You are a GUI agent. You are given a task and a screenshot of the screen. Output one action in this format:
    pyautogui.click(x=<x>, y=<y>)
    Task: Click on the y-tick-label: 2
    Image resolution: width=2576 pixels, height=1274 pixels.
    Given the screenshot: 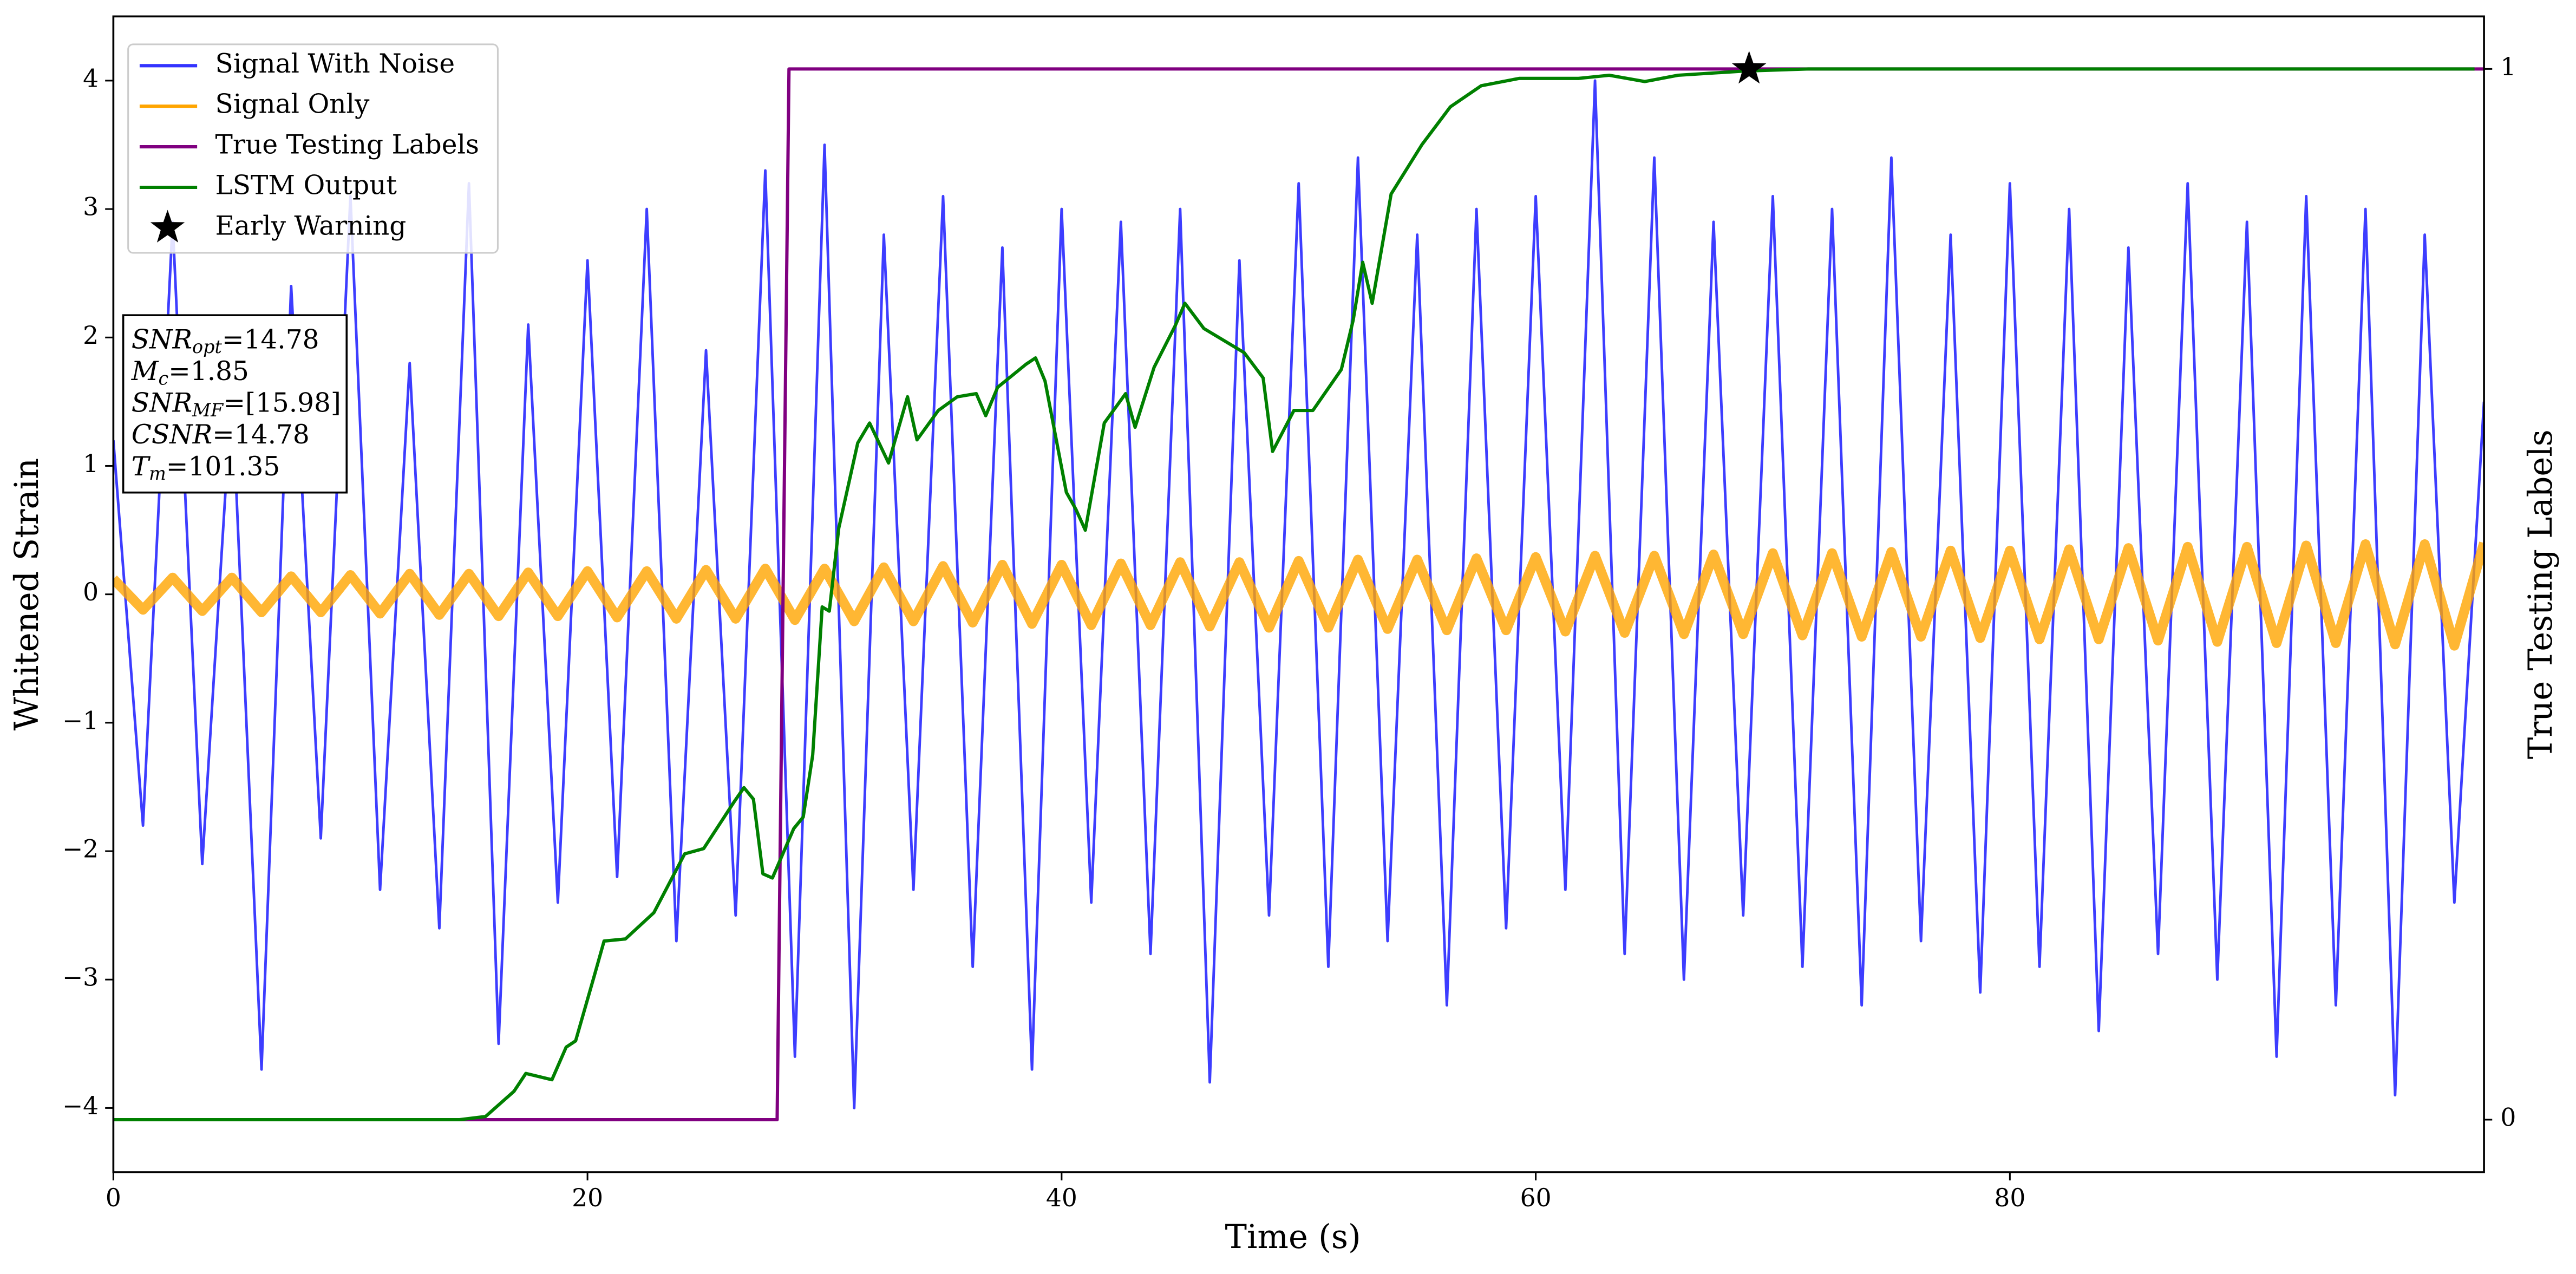 What is the action you would take?
    pyautogui.click(x=91, y=335)
    